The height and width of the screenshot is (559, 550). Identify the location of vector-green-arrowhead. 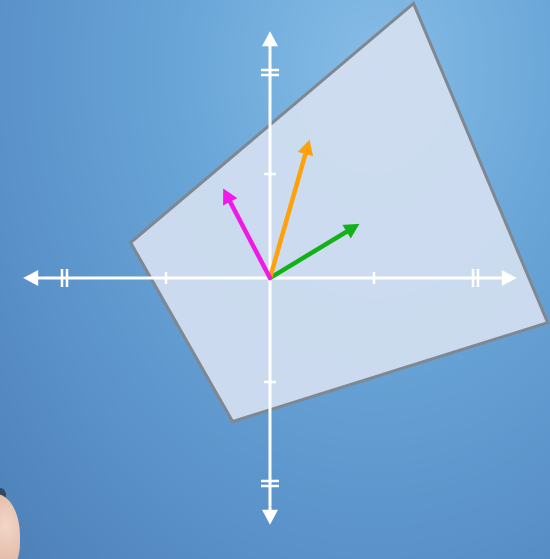
(351, 231).